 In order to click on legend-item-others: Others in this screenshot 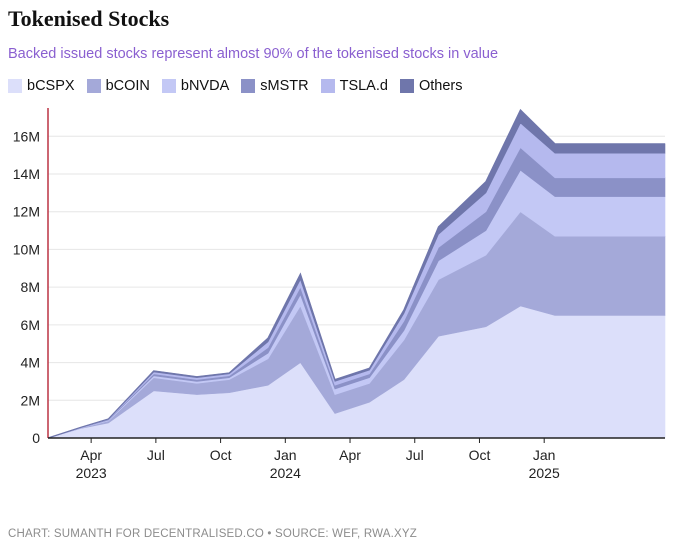, I will do `click(431, 86)`.